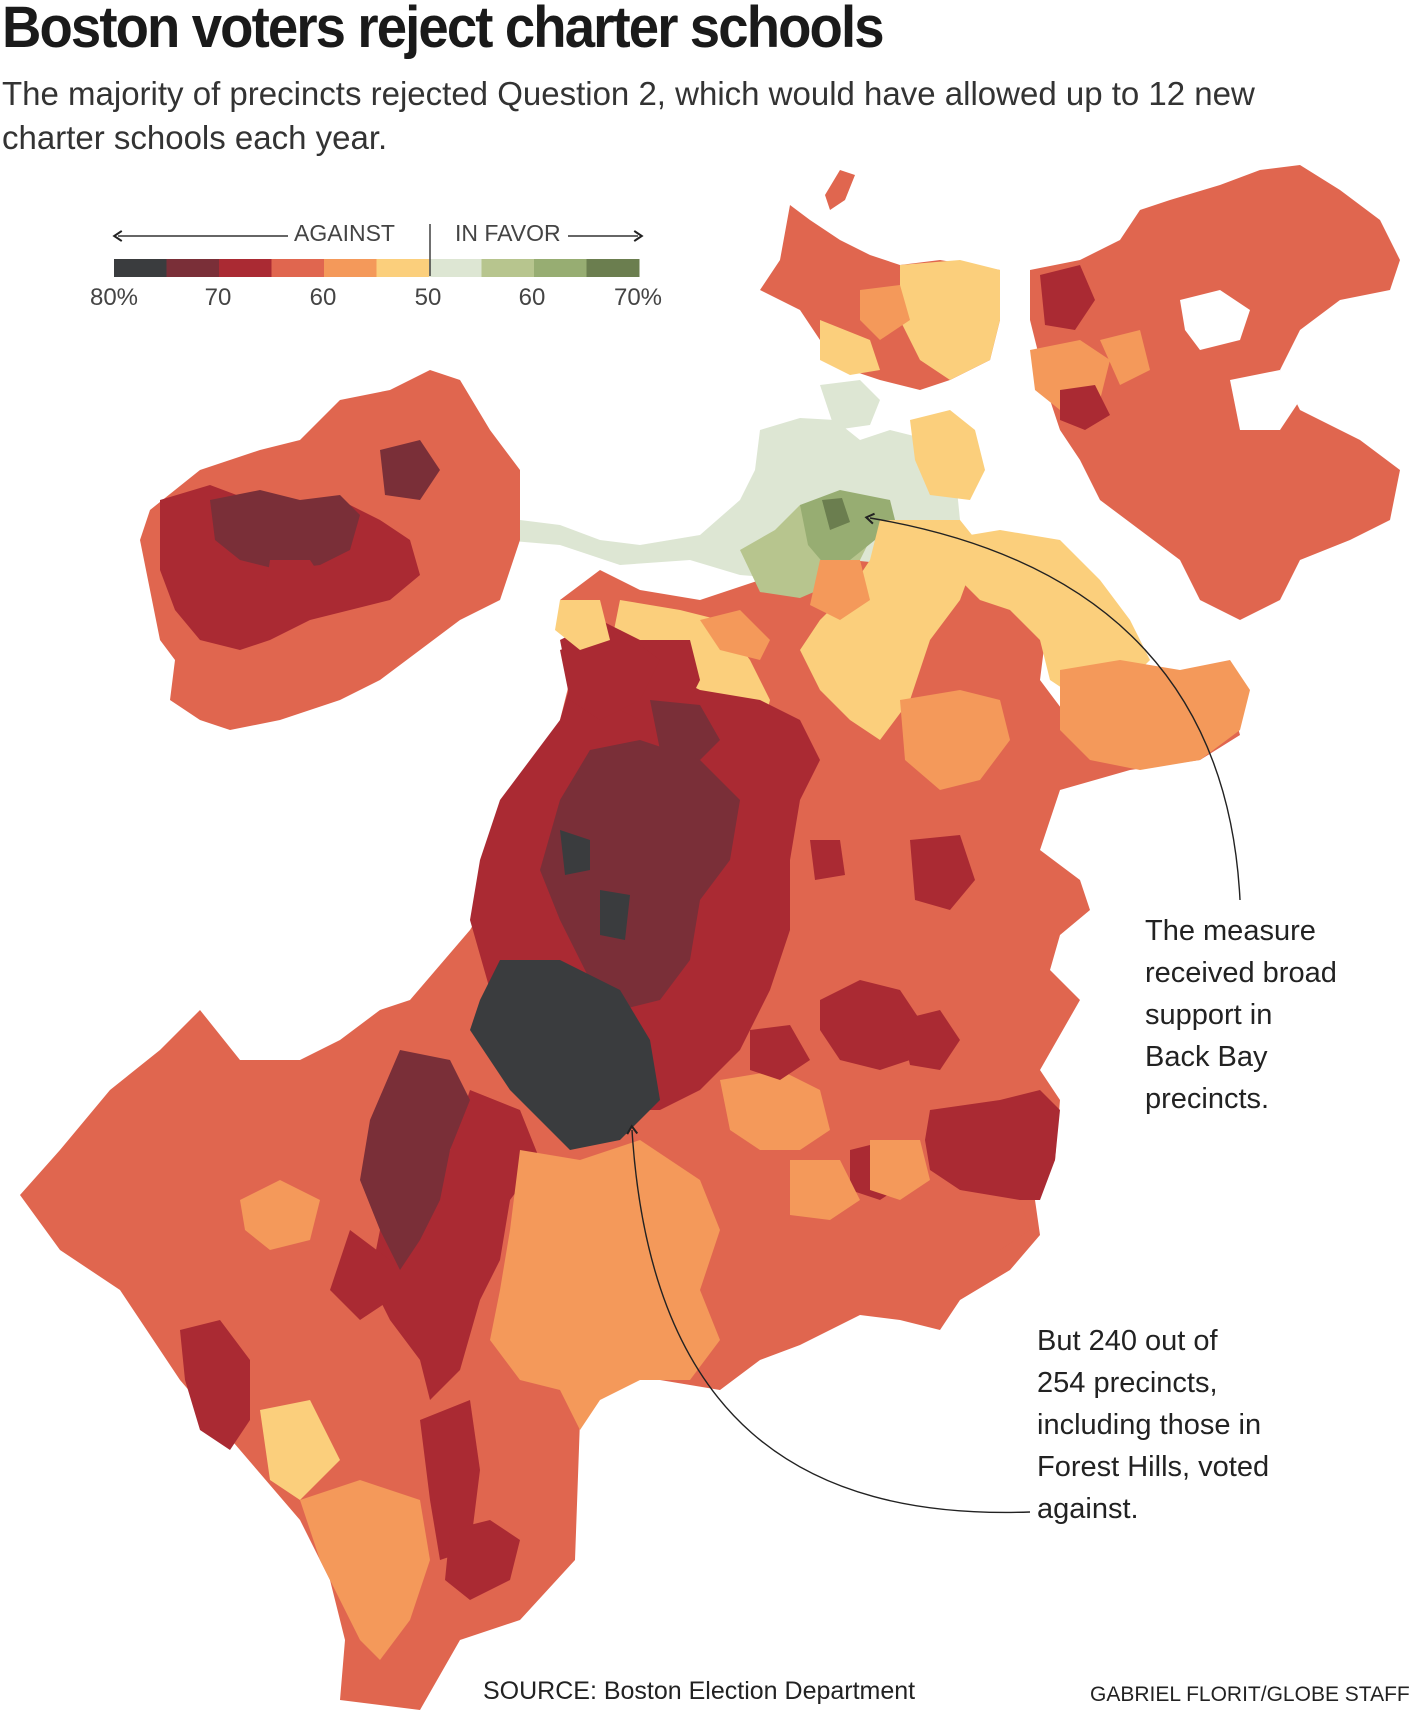 The height and width of the screenshot is (1712, 1423). I want to click on dorchester-precincts, so click(890, 1042).